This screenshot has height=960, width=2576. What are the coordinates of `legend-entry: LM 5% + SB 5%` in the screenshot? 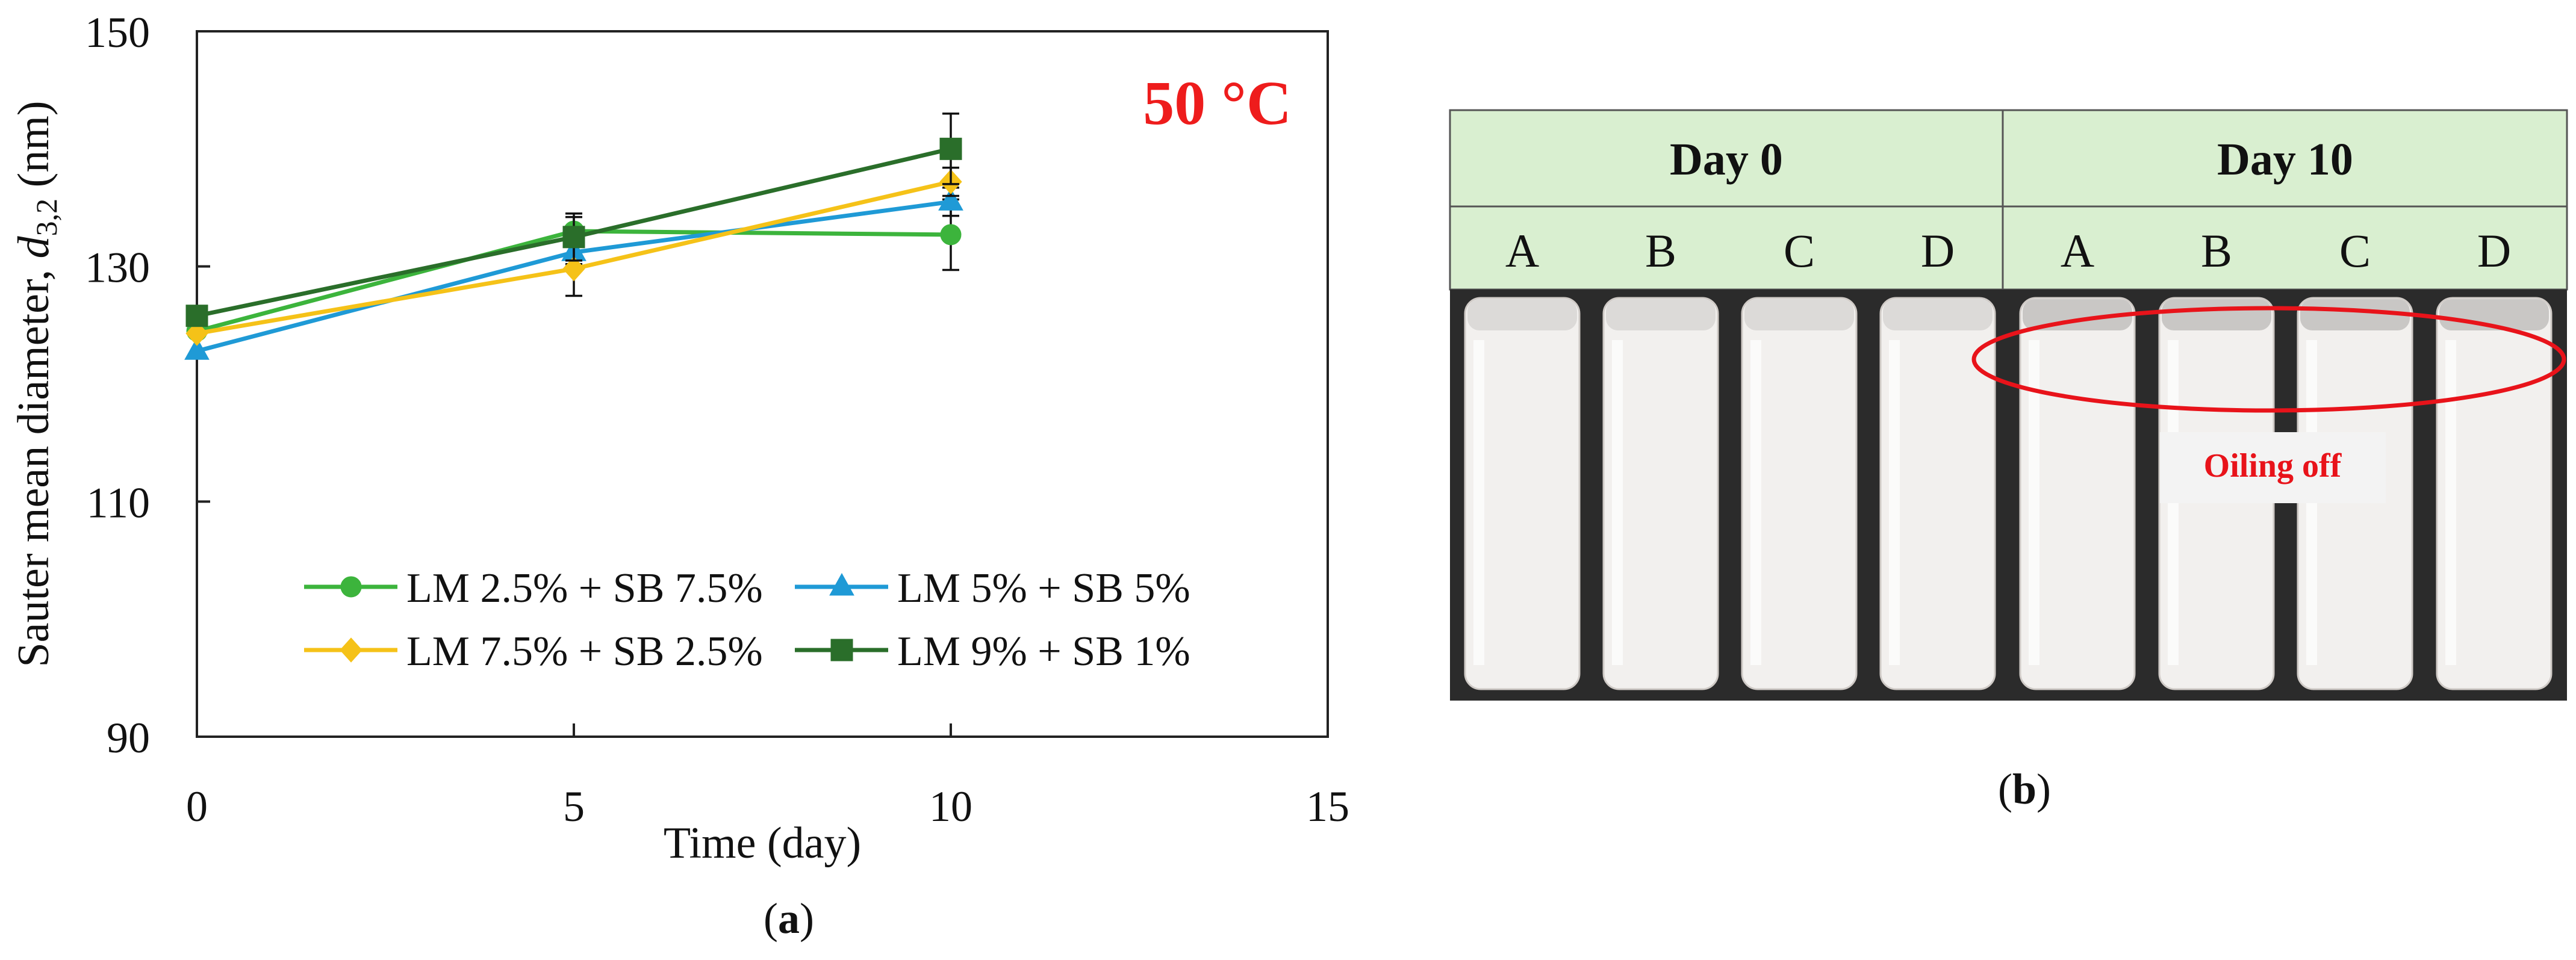 It's located at (993, 588).